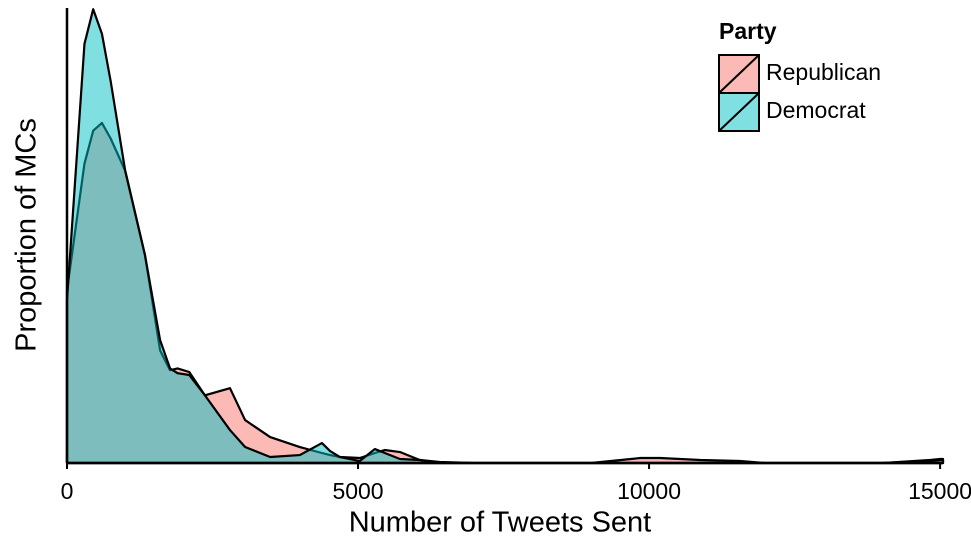 This screenshot has height=548, width=971. I want to click on x-axis-title: Number of Tweets Sent, so click(500, 523).